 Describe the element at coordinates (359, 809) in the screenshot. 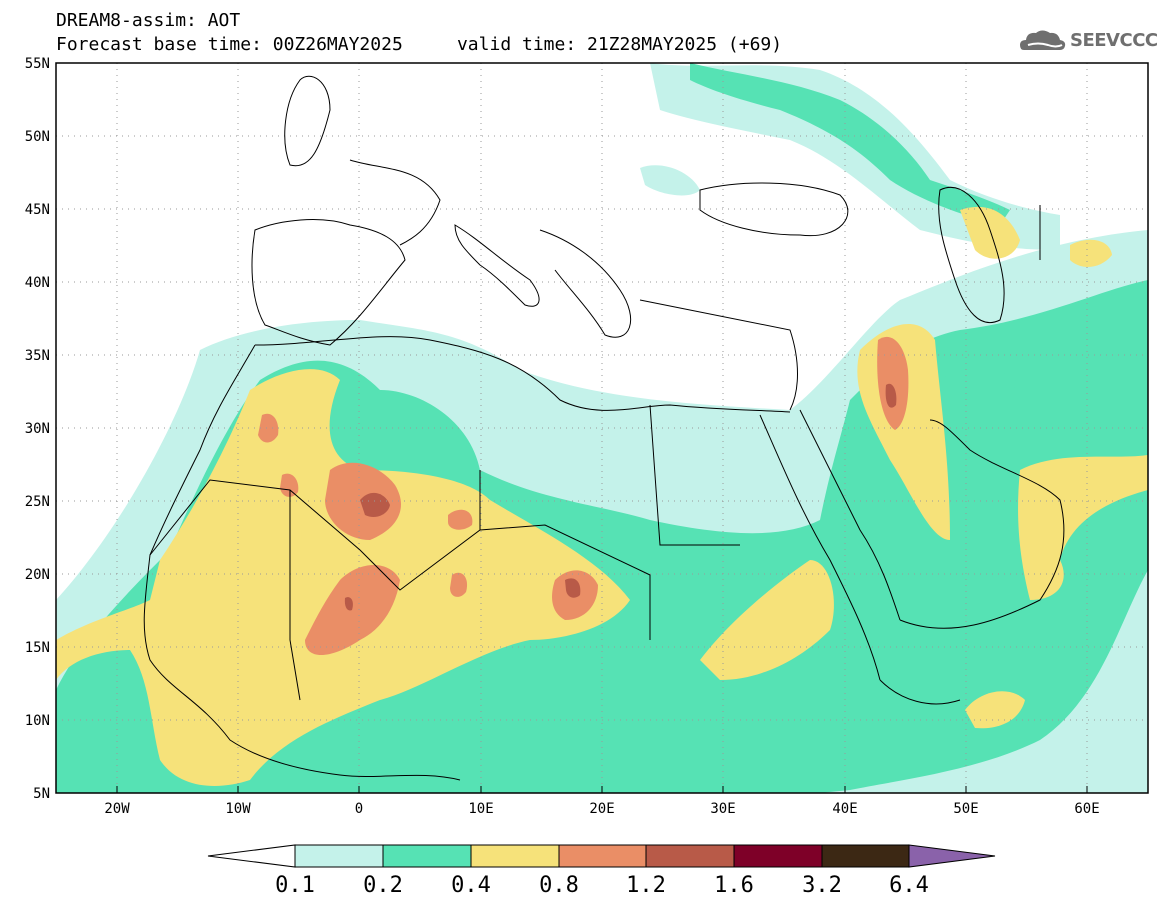

I see `lon-label: 0` at that location.